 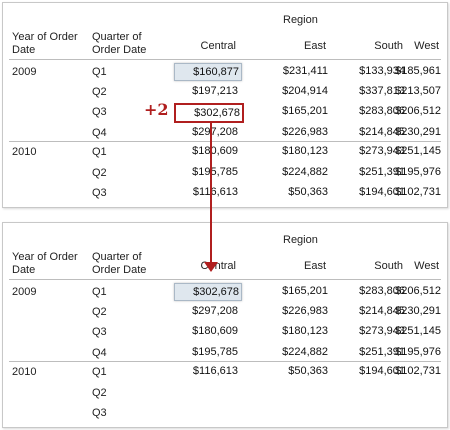 I want to click on value-cell: $204,914, so click(x=305, y=91).